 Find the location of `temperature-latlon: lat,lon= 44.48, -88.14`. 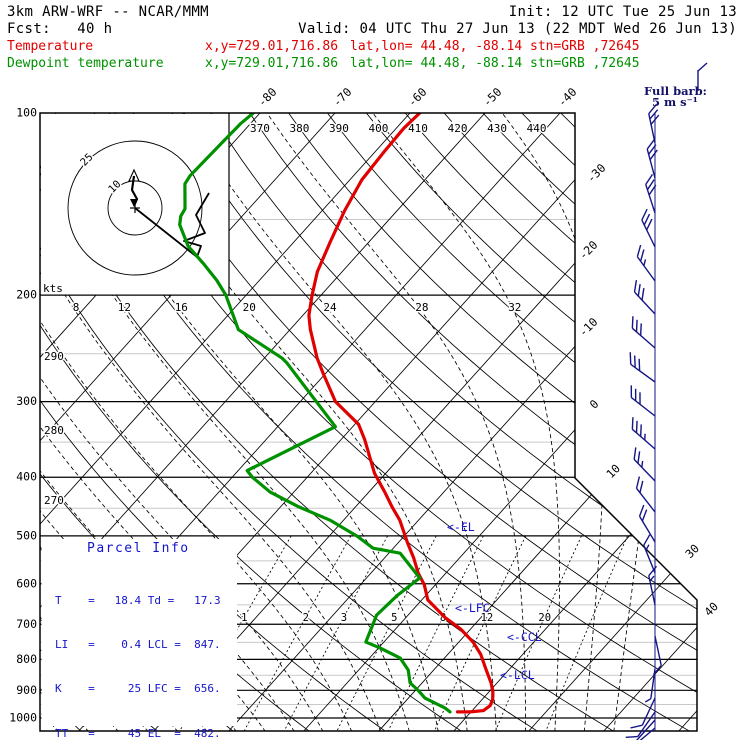

temperature-latlon: lat,lon= 44.48, -88.14 is located at coordinates (436, 46).